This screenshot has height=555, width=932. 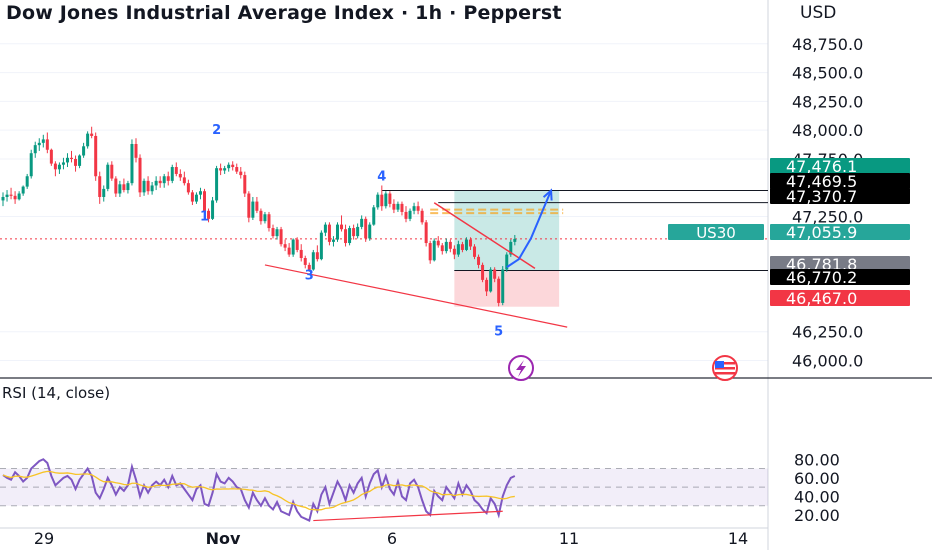 What do you see at coordinates (827, 217) in the screenshot?
I see `price-tick-label: 47,250.0` at bounding box center [827, 217].